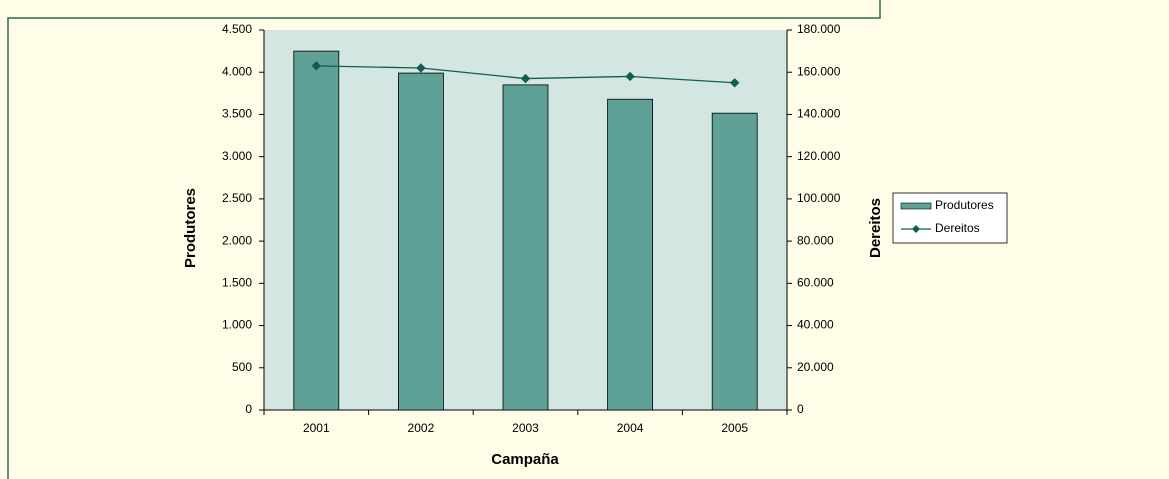 The width and height of the screenshot is (1169, 479). Describe the element at coordinates (734, 428) in the screenshot. I see `x-tick-label: 2005` at that location.